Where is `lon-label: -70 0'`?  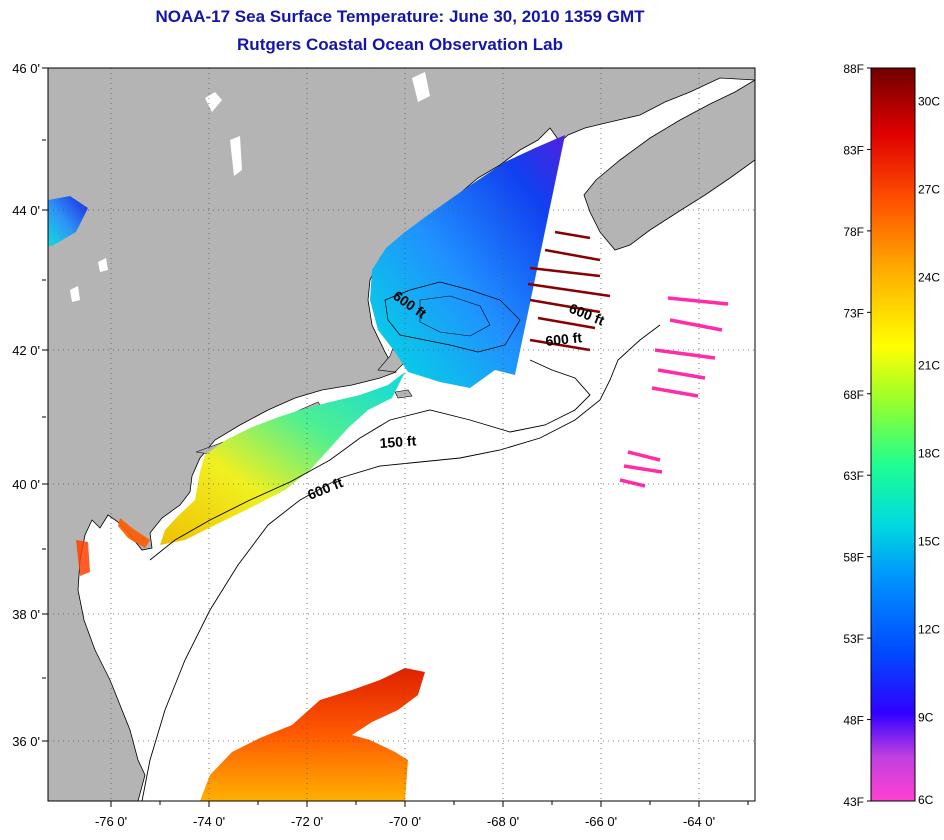 lon-label: -70 0' is located at coordinates (405, 821).